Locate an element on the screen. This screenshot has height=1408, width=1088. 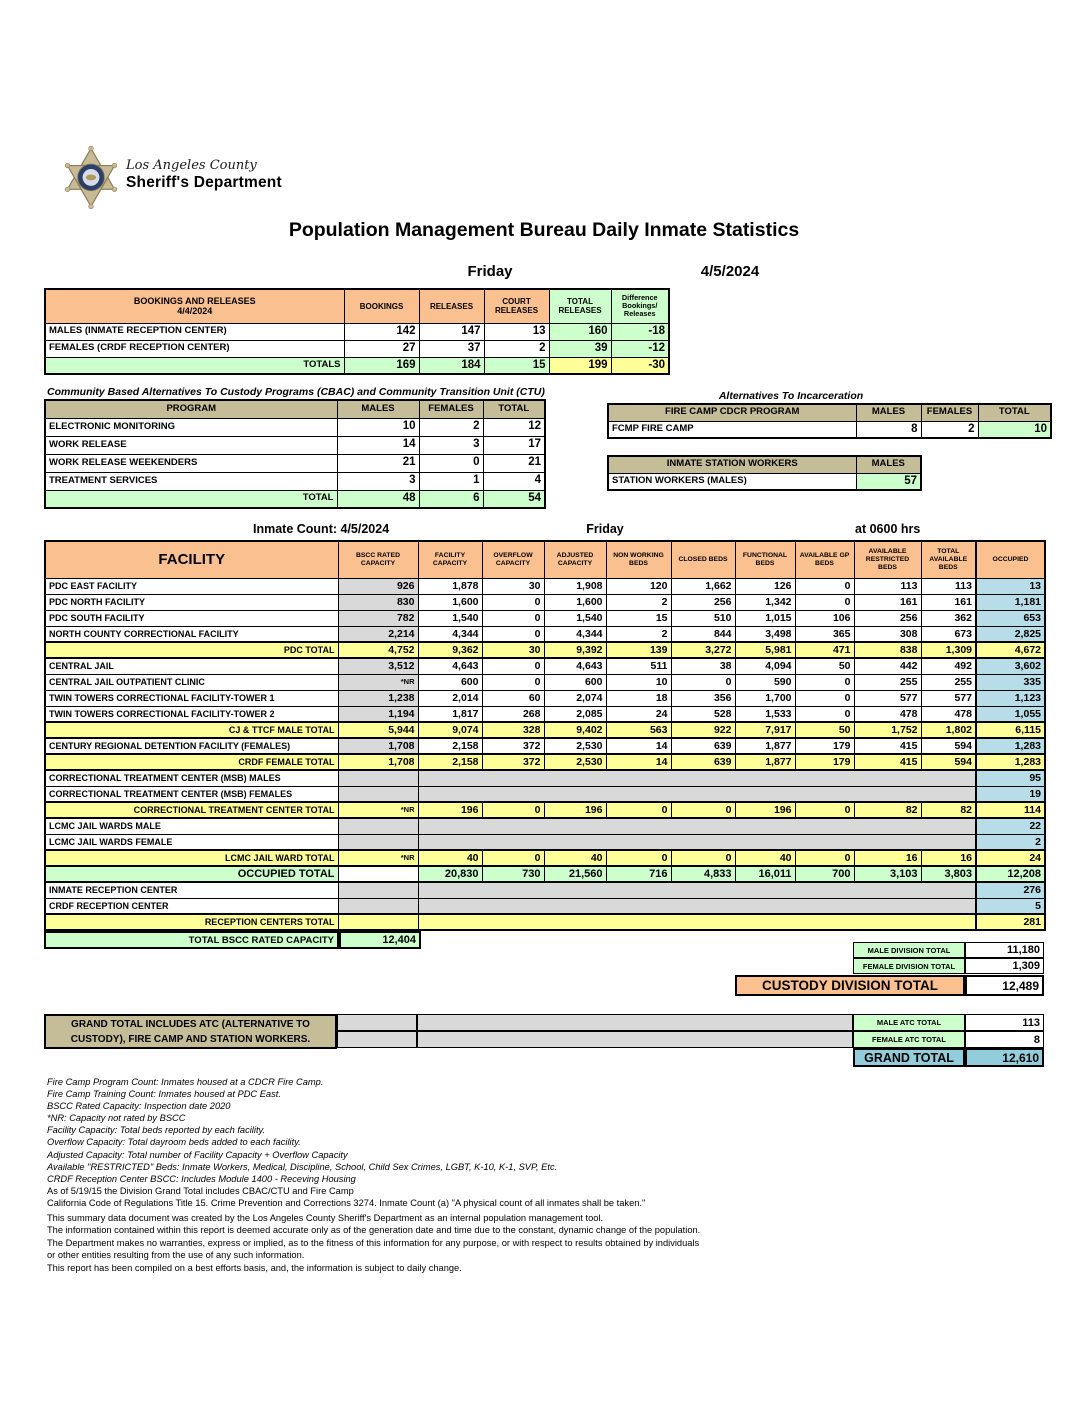
value-cell: 492 is located at coordinates (948, 666).